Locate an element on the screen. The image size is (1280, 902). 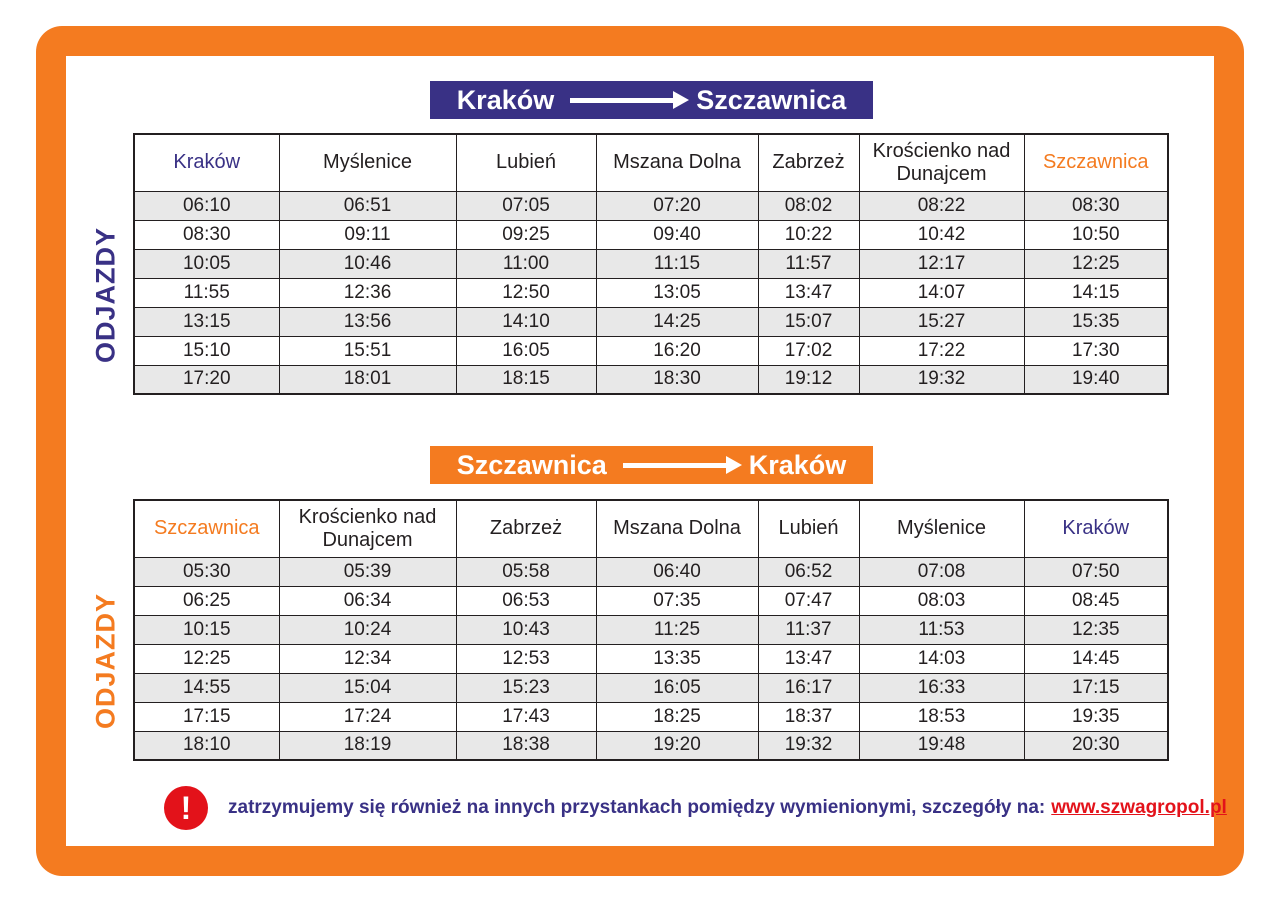
table-row: 11:55 12:36 12:50 13:05 13:47 14:07 14:15 is located at coordinates (651, 292).